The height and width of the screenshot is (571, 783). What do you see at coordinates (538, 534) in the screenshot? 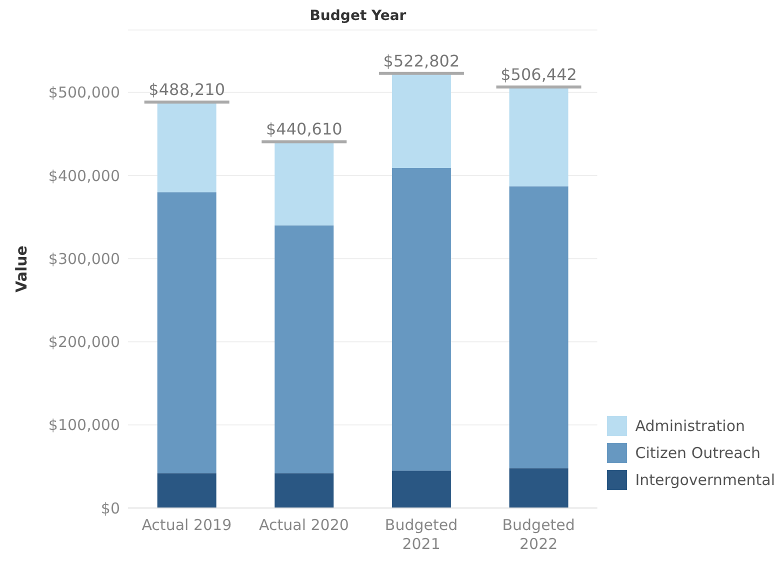
I see `x-tick-label: Budgeted 2022` at bounding box center [538, 534].